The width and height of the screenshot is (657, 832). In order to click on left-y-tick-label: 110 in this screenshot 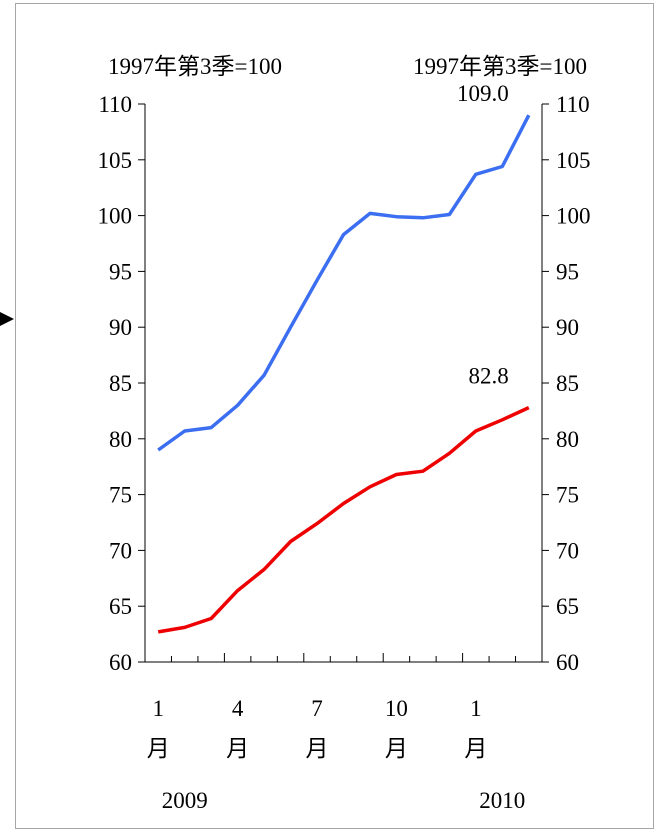, I will do `click(115, 104)`.